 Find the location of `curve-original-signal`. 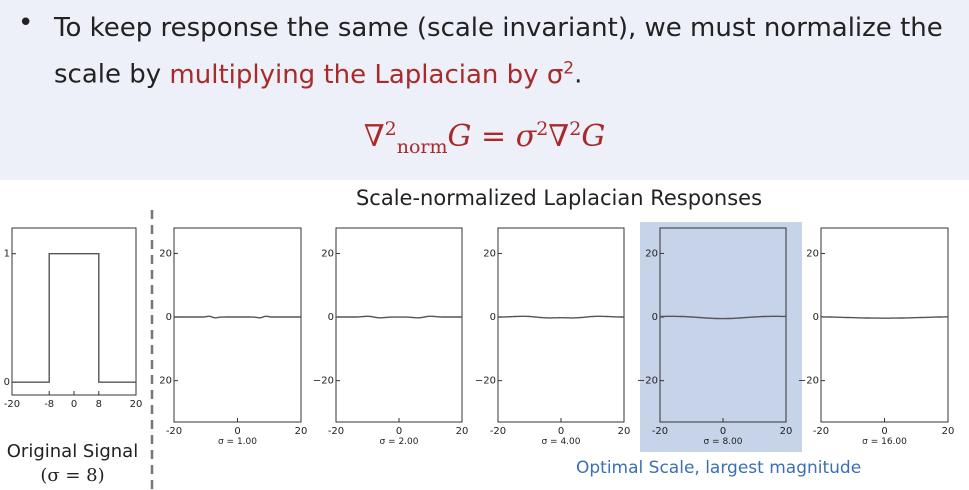

curve-original-signal is located at coordinates (74, 318).